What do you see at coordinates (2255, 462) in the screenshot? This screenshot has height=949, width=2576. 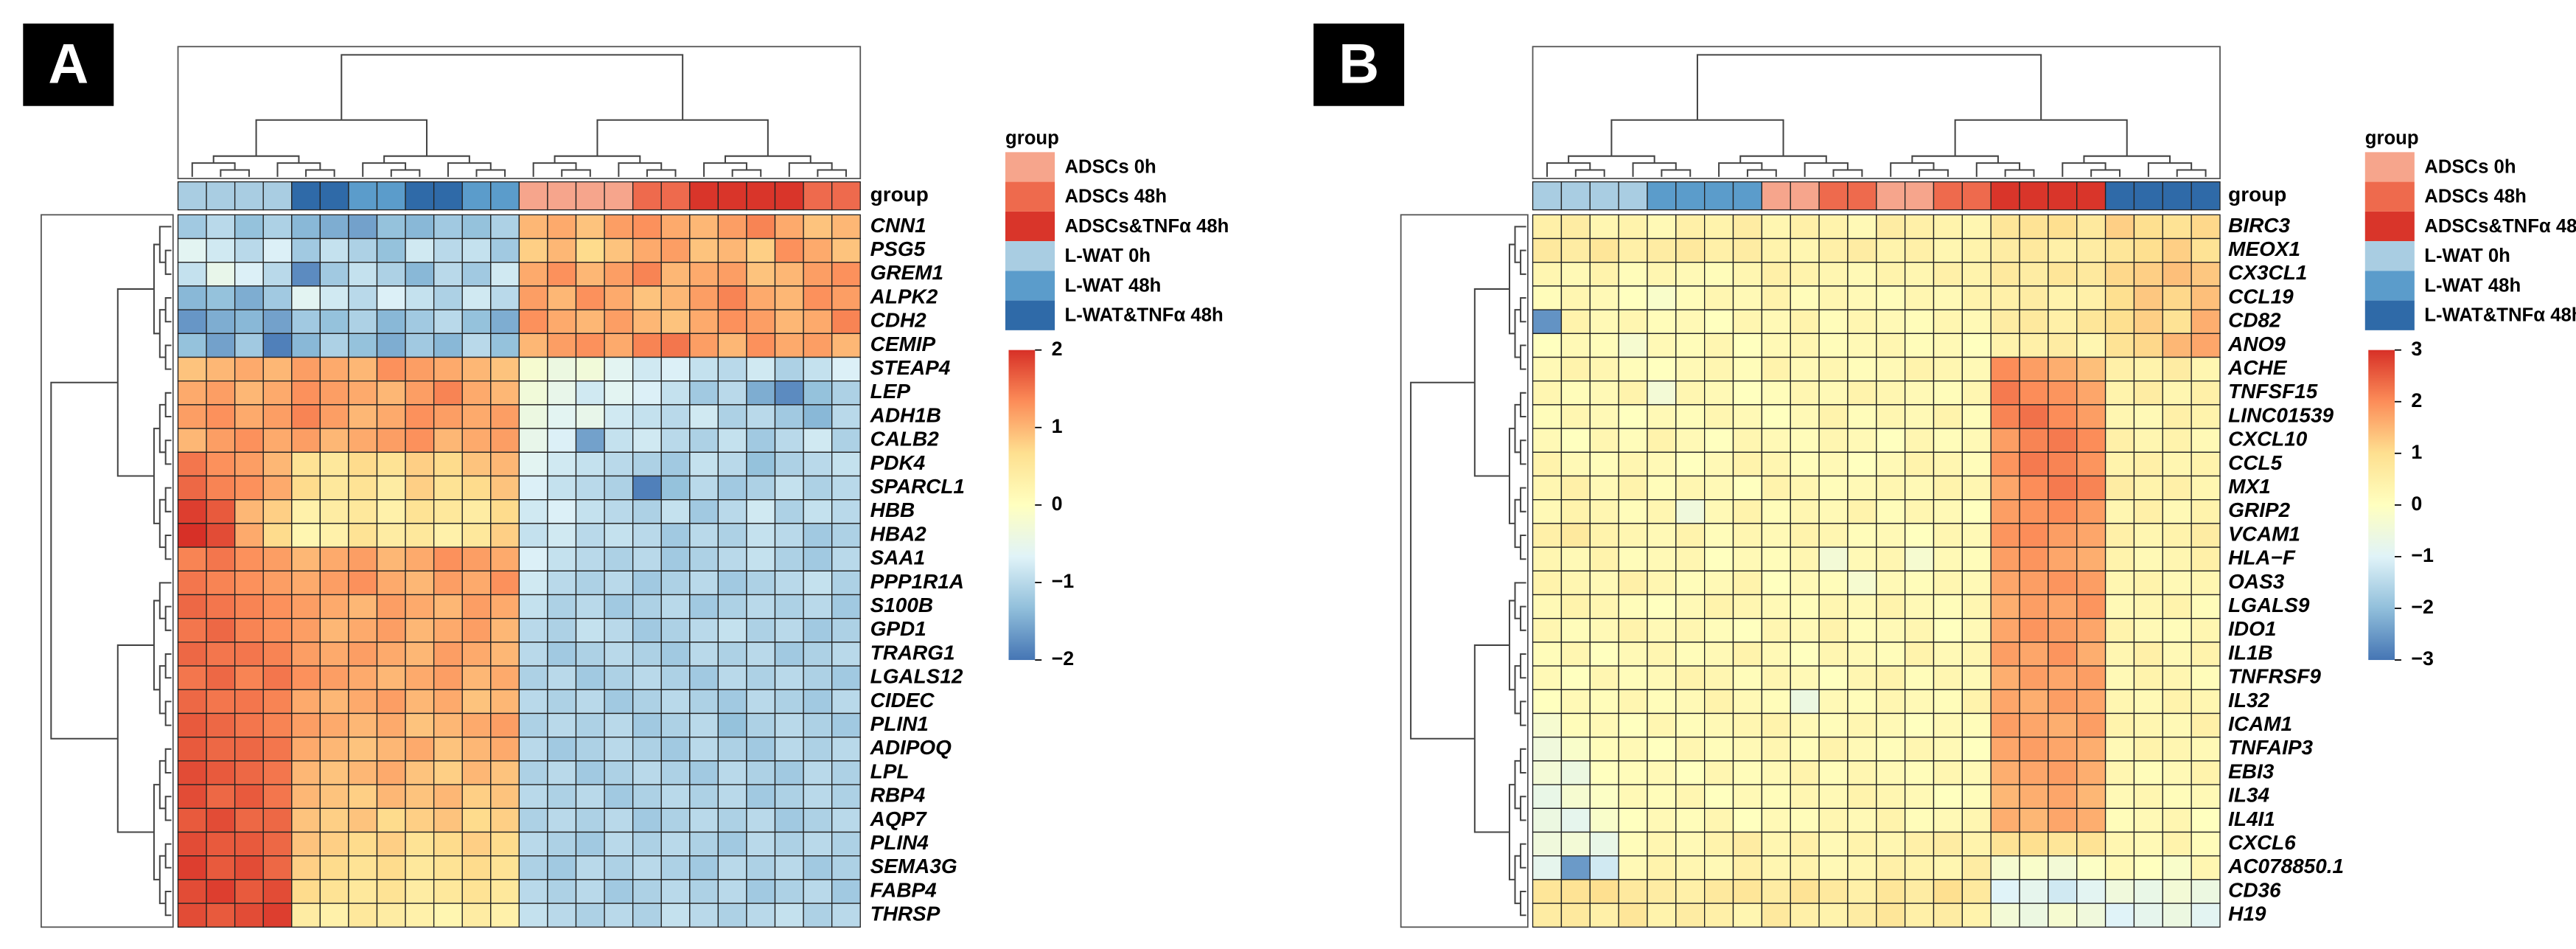 I see `row-label: CCL5` at bounding box center [2255, 462].